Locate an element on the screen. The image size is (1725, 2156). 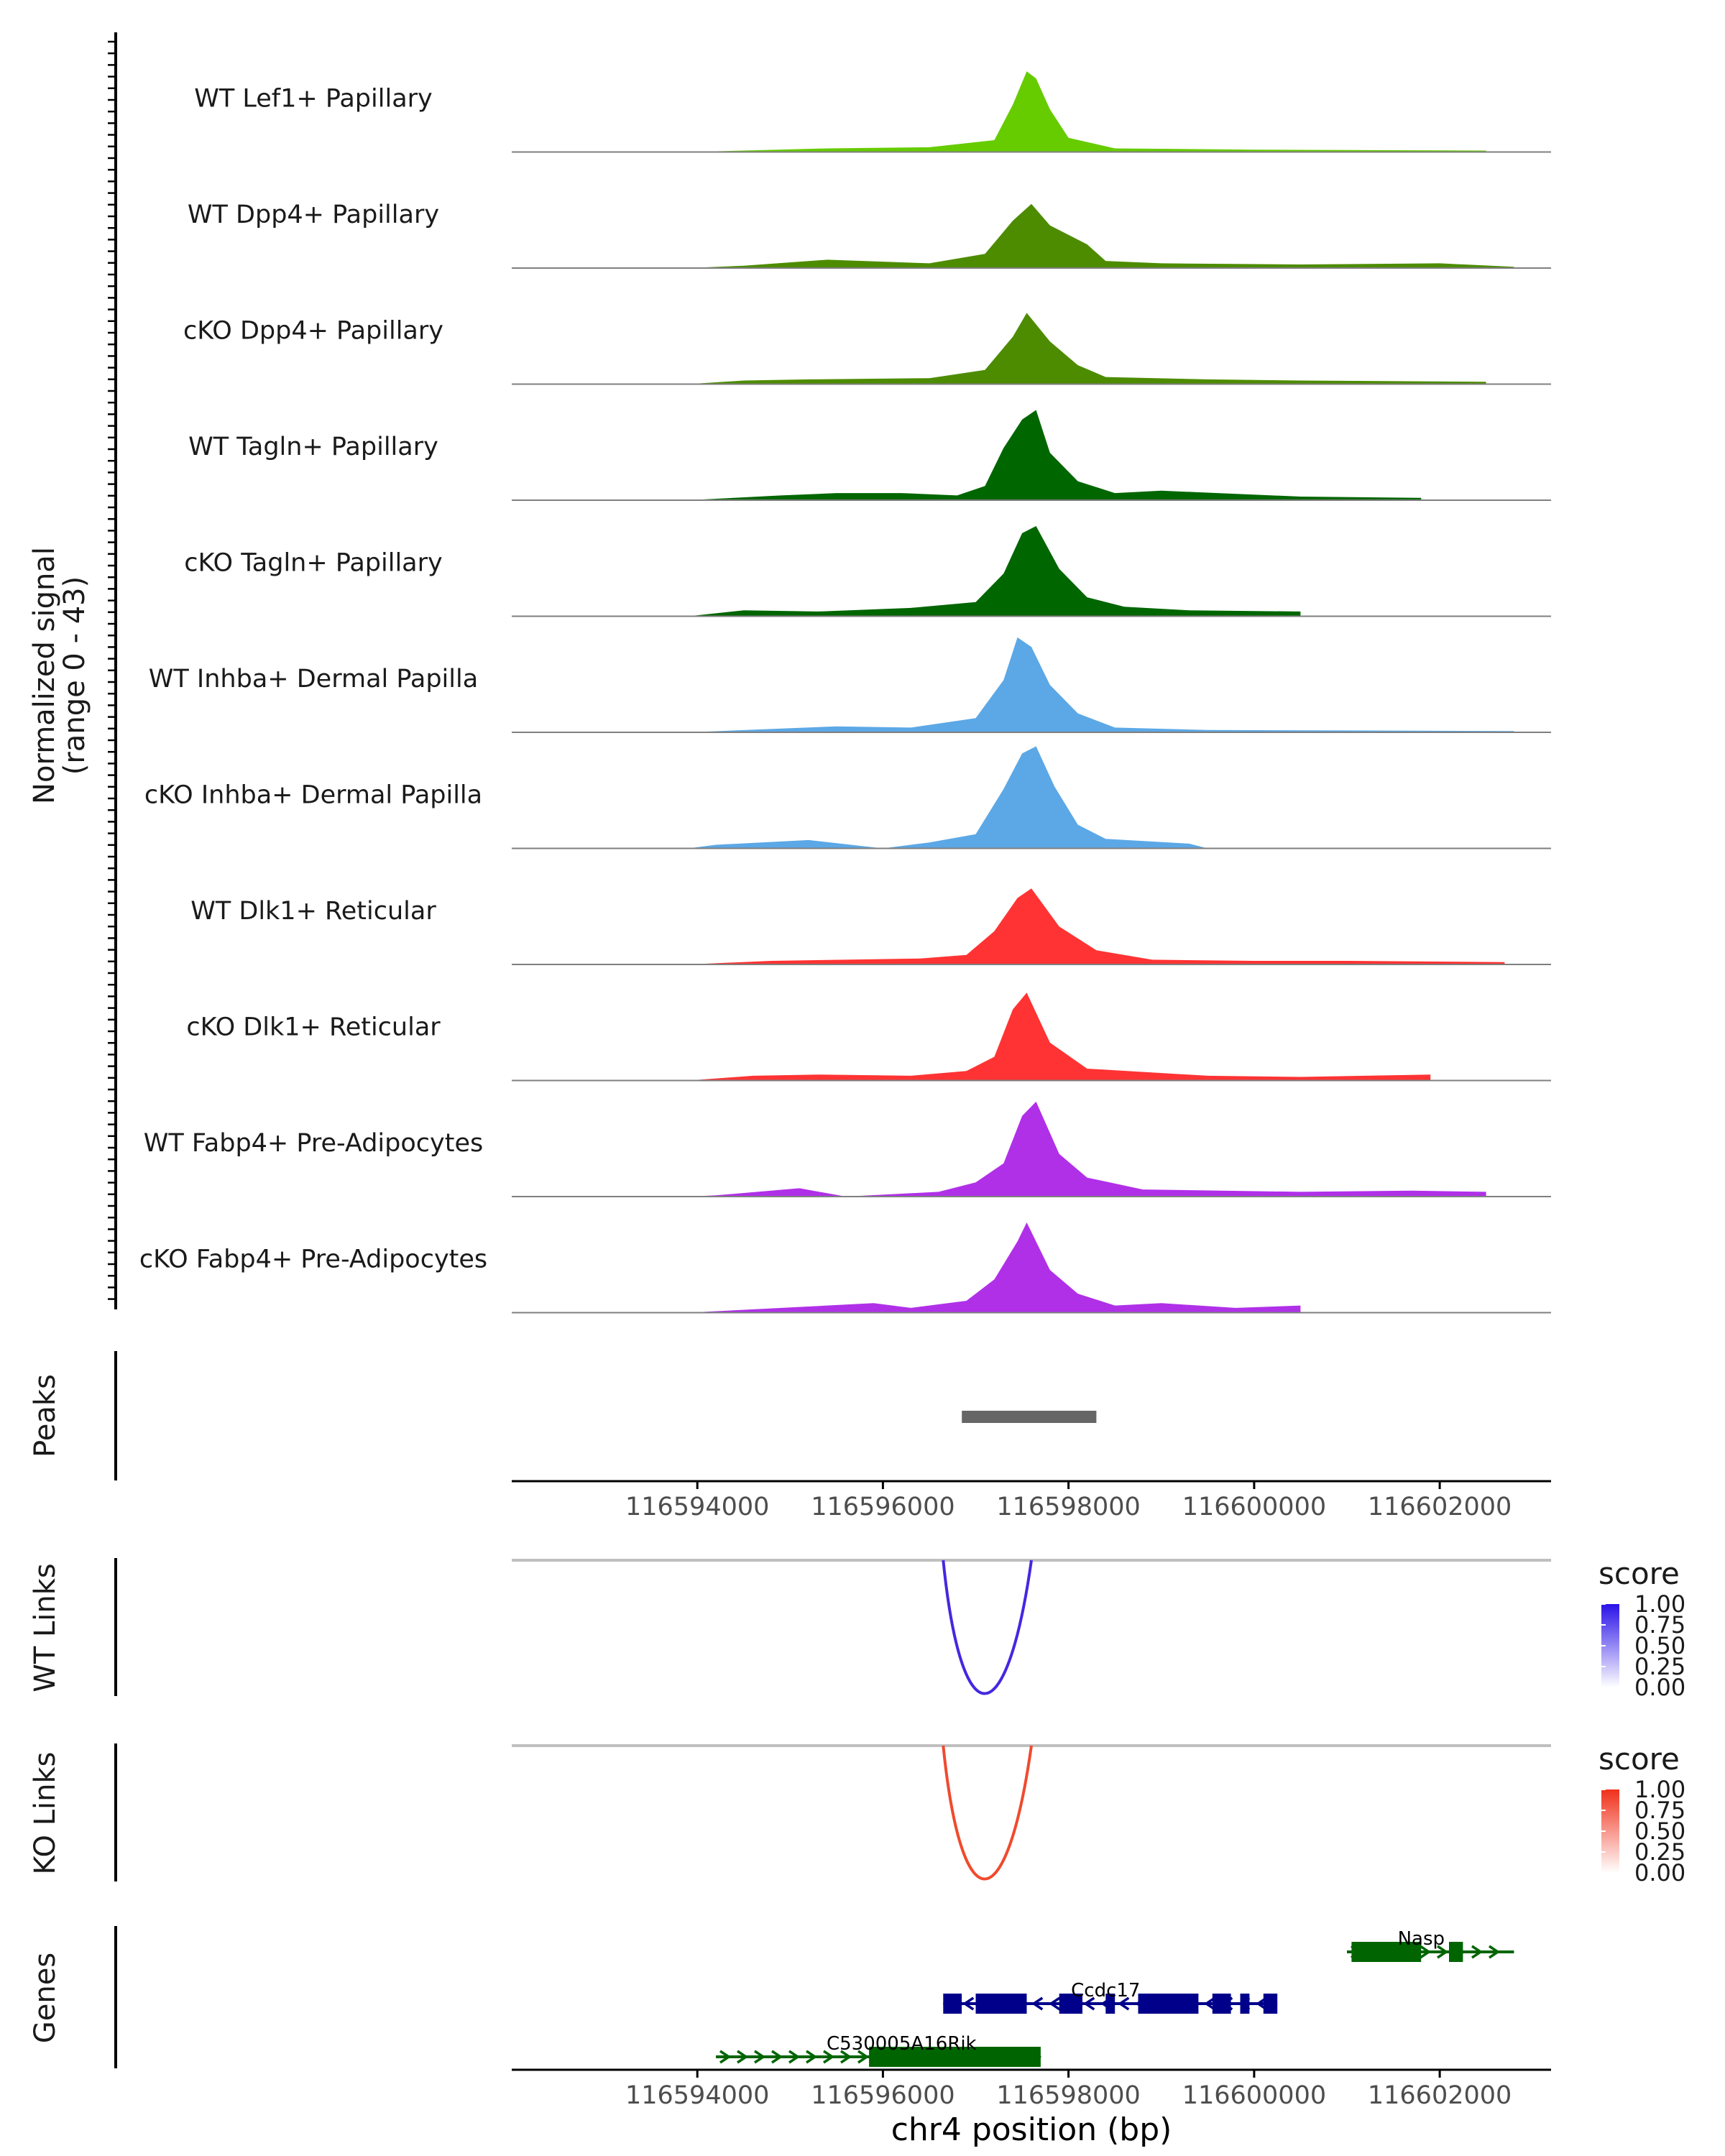
track-3: cKO Dpp4+ Papillary is located at coordinates (867, 349).